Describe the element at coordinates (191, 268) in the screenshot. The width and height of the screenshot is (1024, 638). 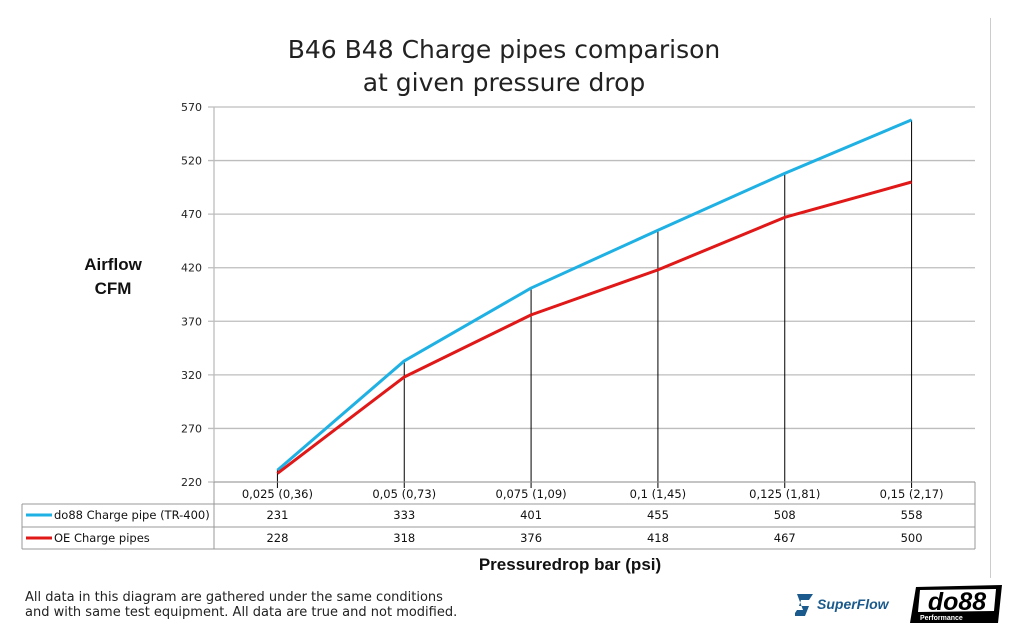
I see `y-tick-label: 420` at that location.